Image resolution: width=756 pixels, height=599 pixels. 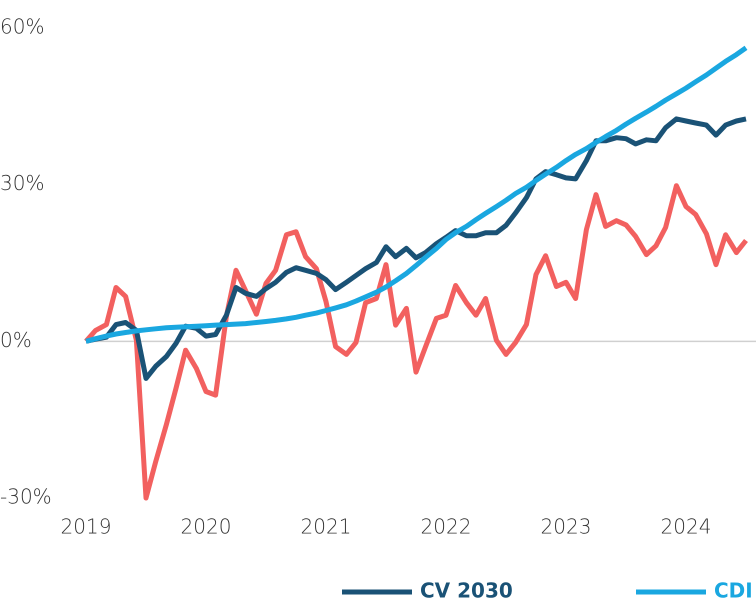 I want to click on y-tick-label: 0%, so click(x=16, y=340).